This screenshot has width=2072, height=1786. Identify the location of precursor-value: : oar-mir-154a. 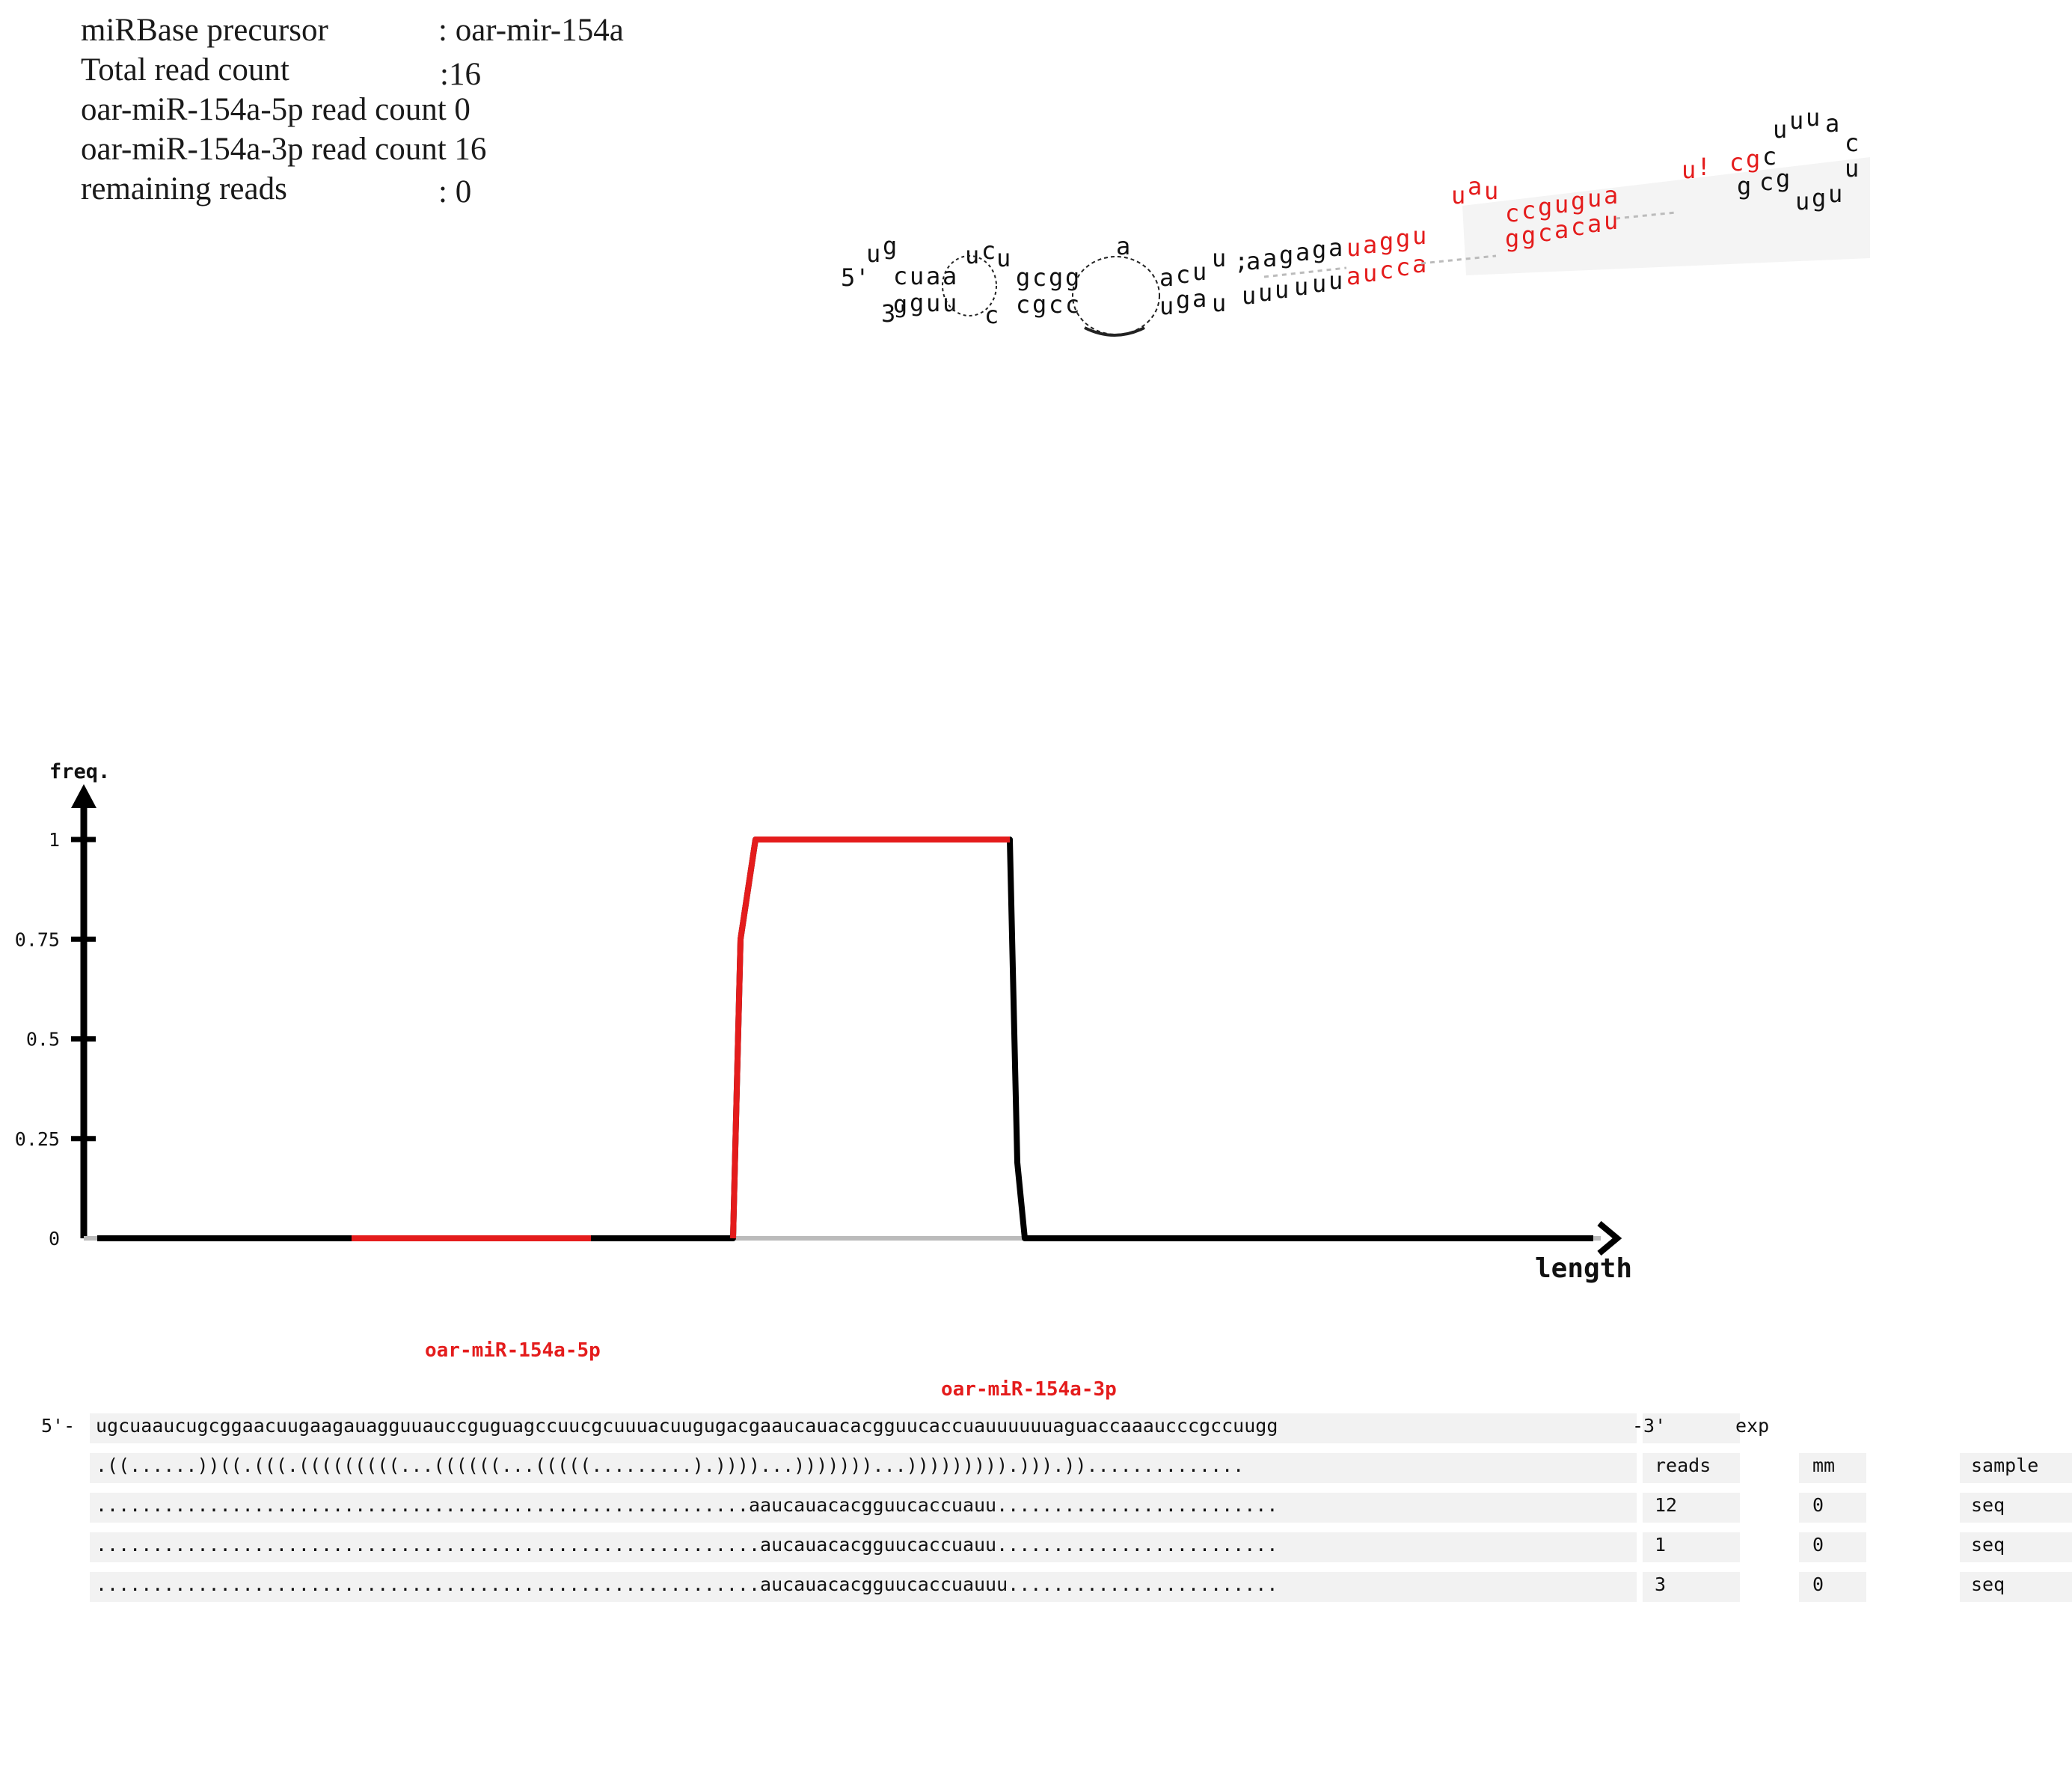
(531, 30).